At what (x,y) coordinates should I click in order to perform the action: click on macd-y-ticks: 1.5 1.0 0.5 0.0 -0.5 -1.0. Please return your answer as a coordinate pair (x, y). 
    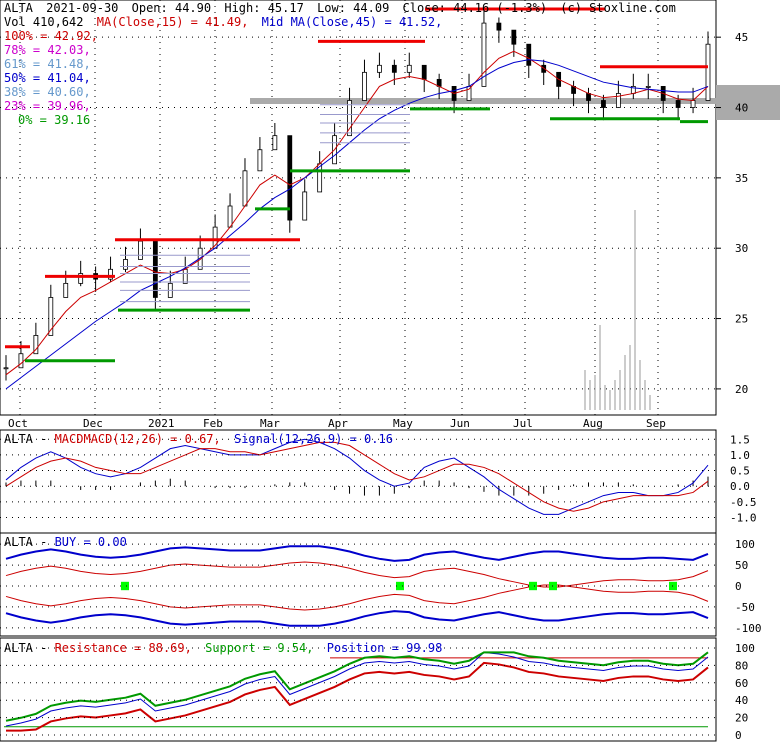
    Looking at the image, I should click on (378, 478).